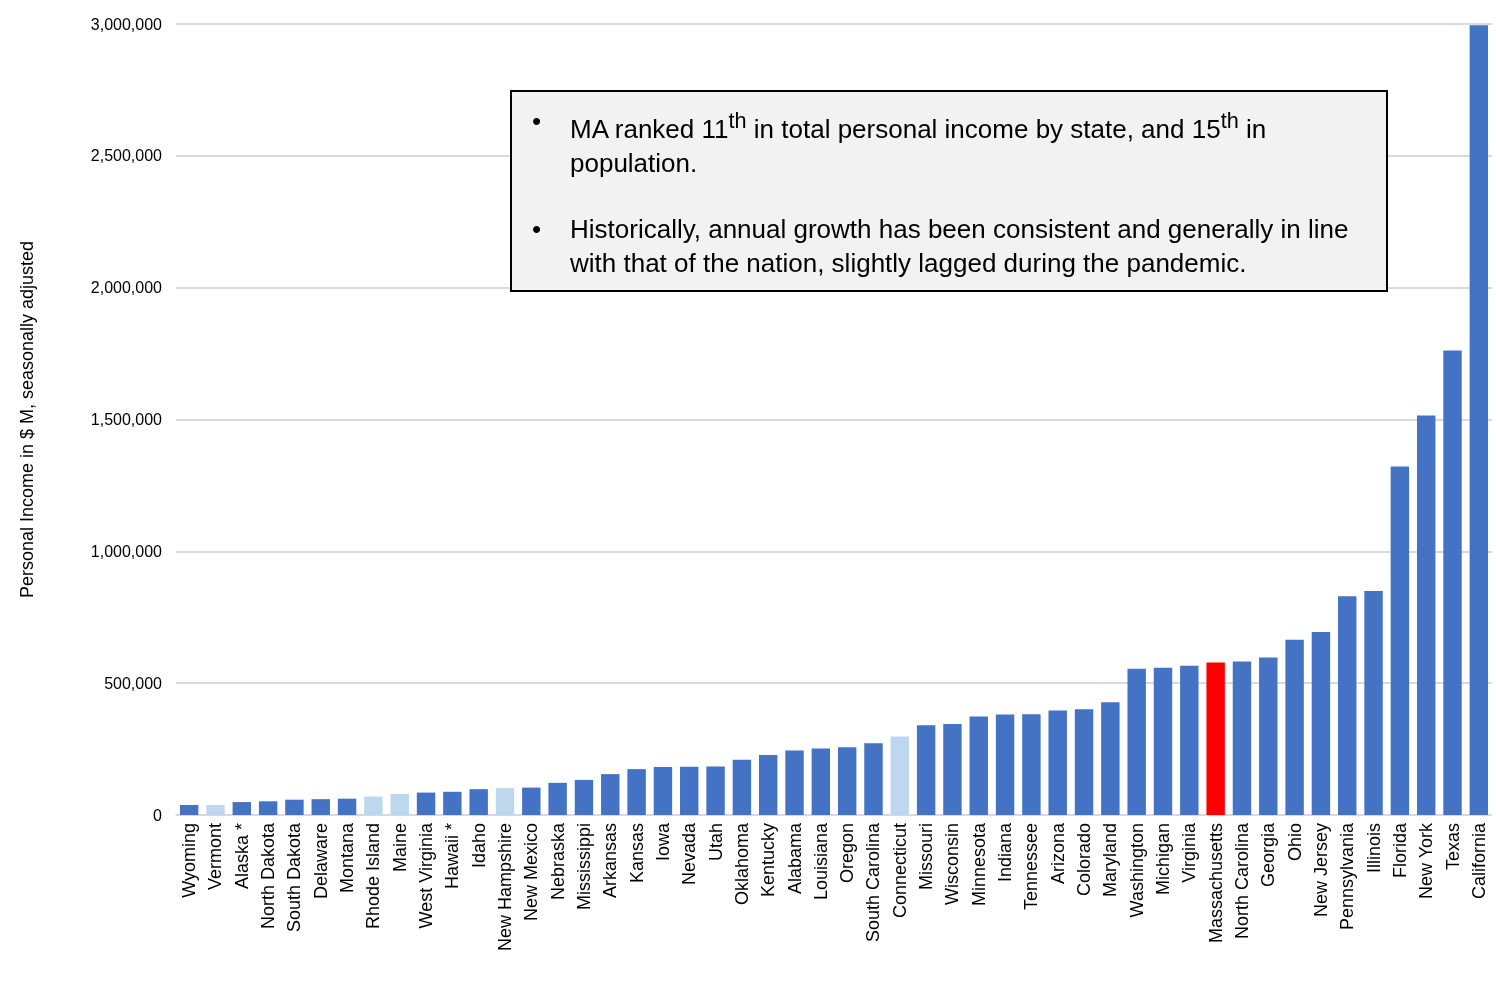 The image size is (1496, 983). What do you see at coordinates (1347, 876) in the screenshot?
I see `x-tick-label: Pennsylvania` at bounding box center [1347, 876].